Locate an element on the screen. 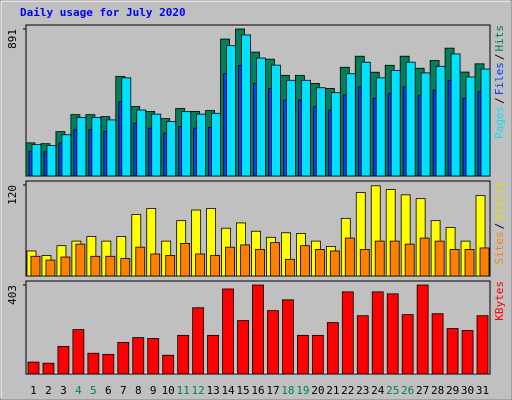  x-tick-label: 28 is located at coordinates (437, 390).